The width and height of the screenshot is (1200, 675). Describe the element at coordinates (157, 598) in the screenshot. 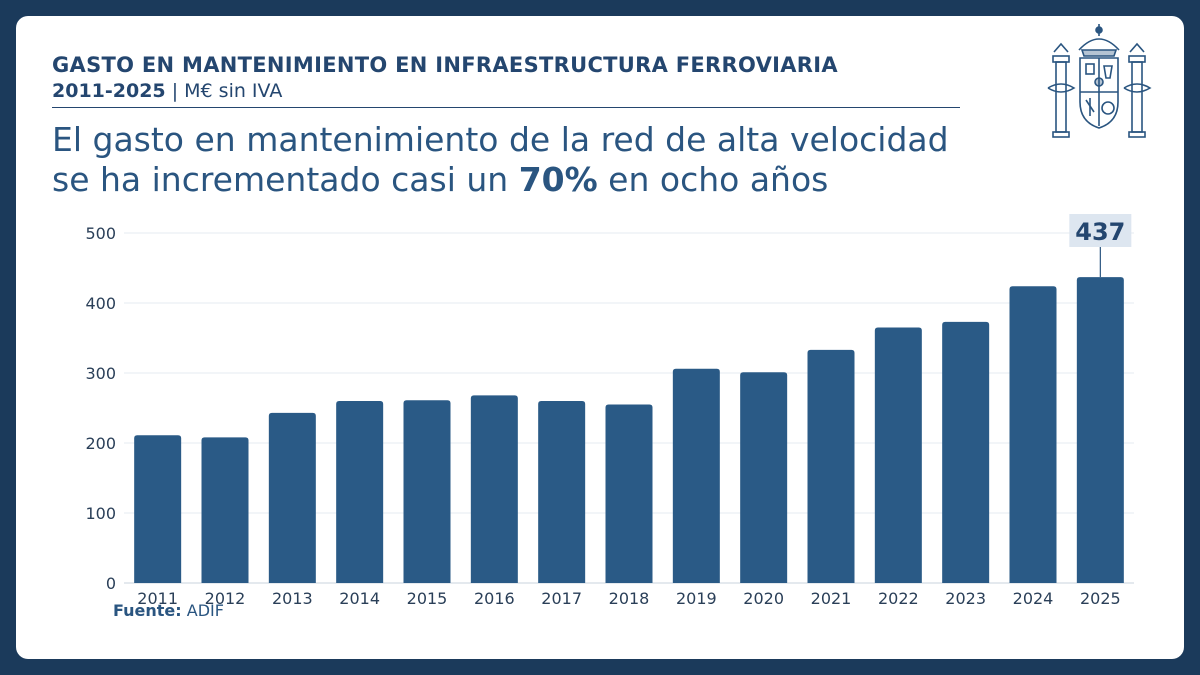

I see `x-tick-label: 2011` at that location.